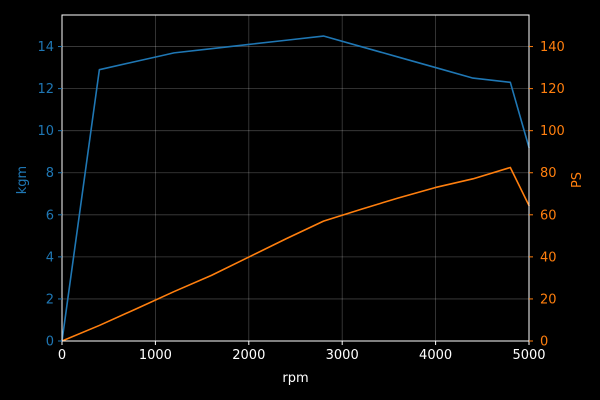 The image size is (600, 400). I want to click on x-tick-label: 4000, so click(435, 355).